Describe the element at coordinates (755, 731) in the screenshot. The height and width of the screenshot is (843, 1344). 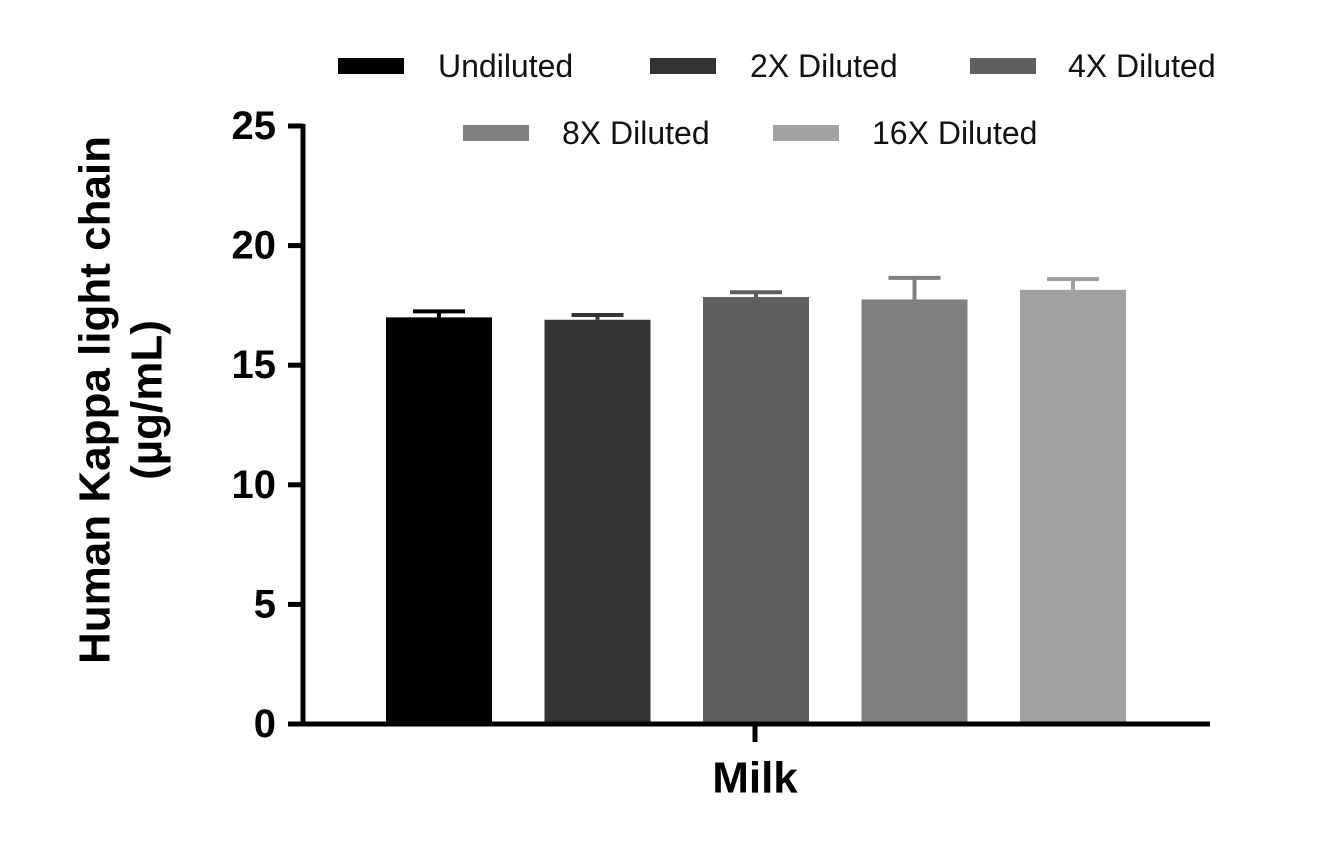
I see `x-axis` at that location.